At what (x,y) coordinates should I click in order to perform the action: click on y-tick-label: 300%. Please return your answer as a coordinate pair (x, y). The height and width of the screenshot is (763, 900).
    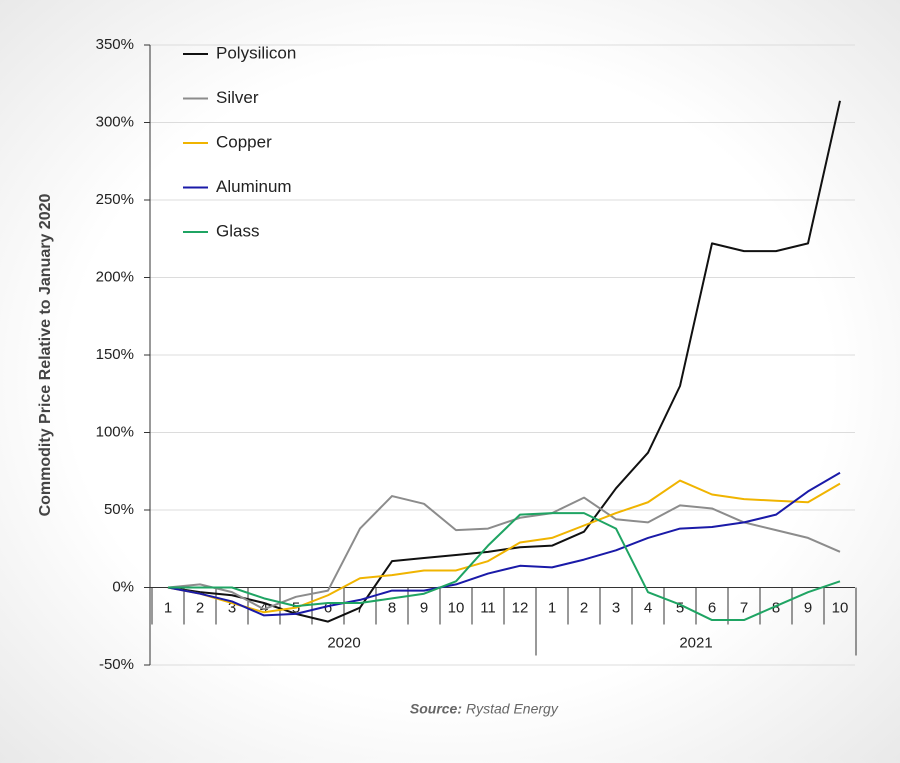
    Looking at the image, I should click on (115, 121).